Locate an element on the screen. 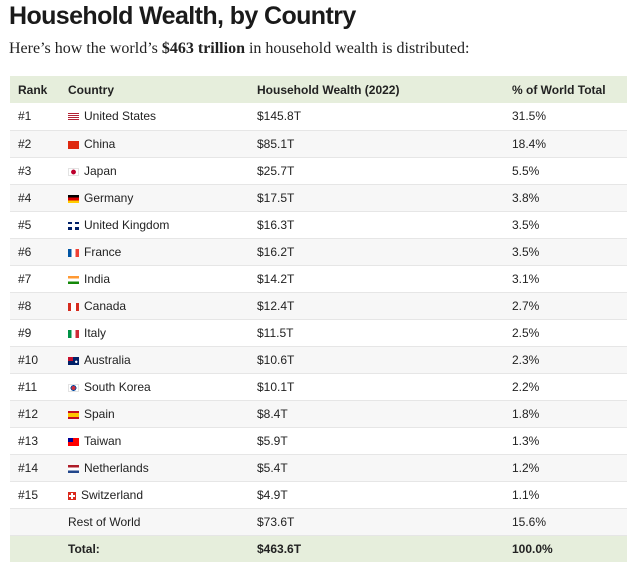 Image resolution: width=628 pixels, height=567 pixels. rank-cell: #9 is located at coordinates (25, 332).